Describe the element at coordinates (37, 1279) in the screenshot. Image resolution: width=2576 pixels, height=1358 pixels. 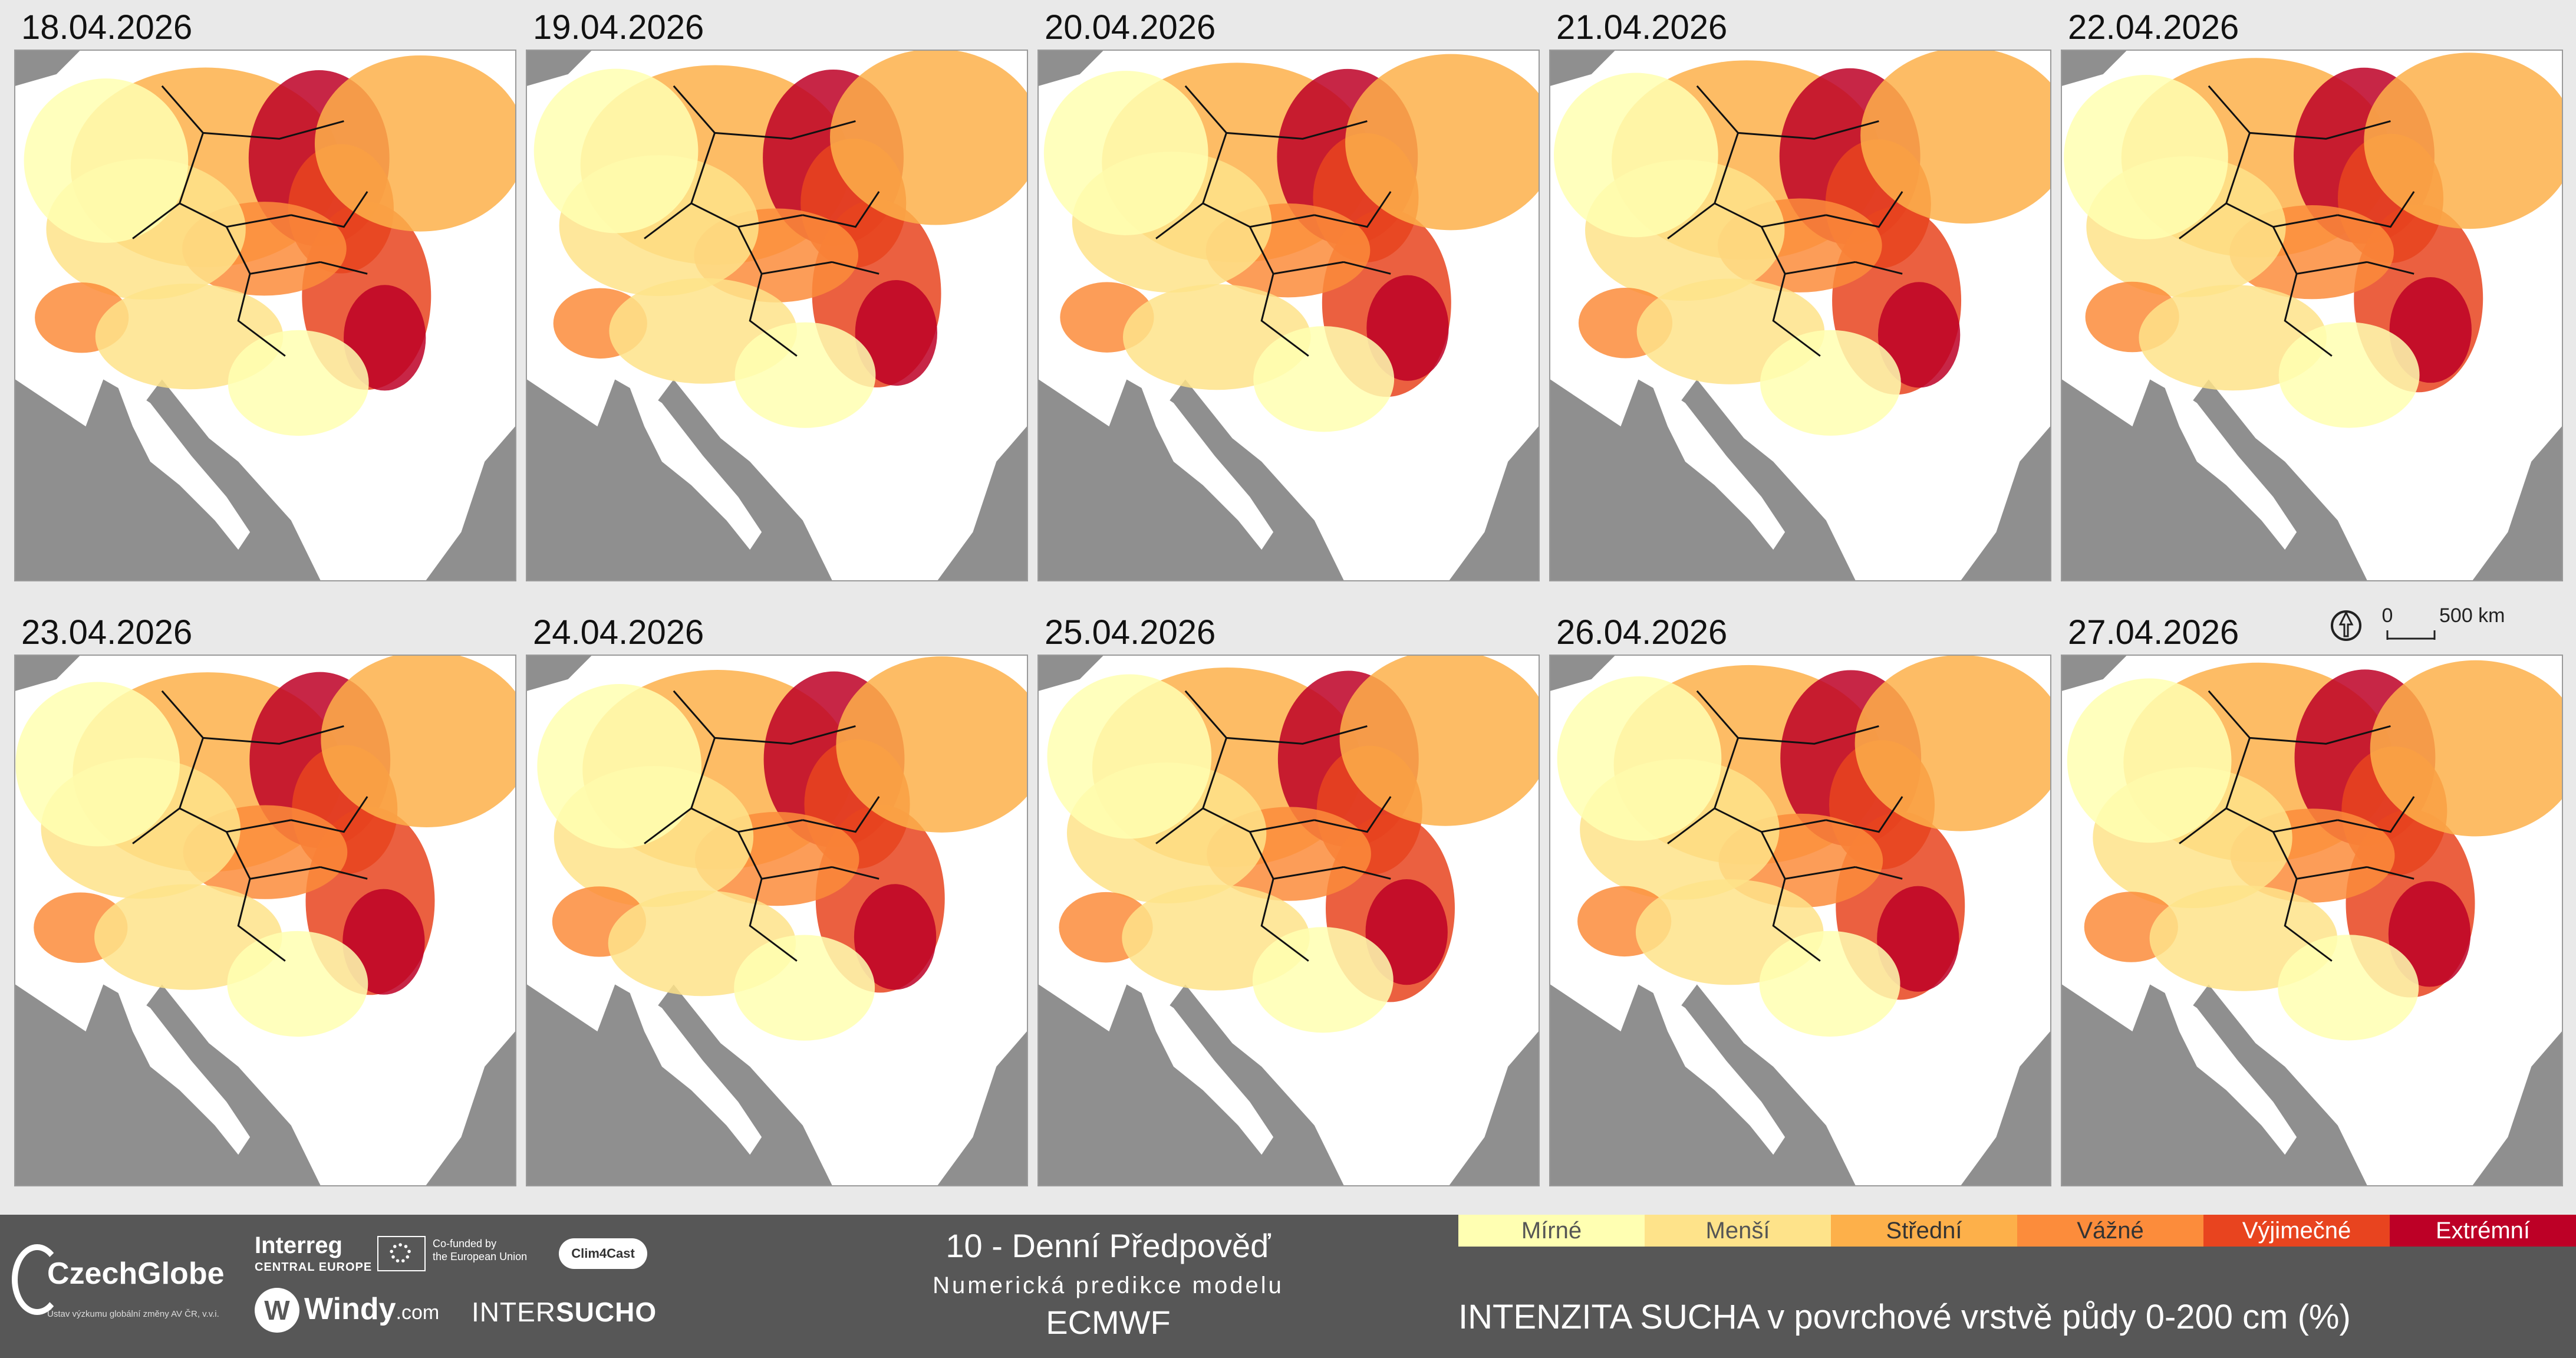
I see `czechglobe-logo-icon` at that location.